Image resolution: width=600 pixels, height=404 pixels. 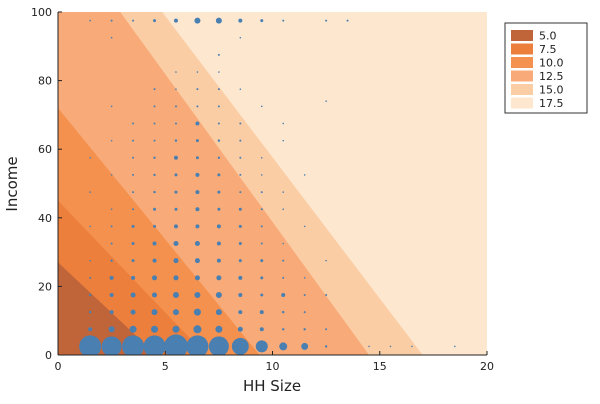 What do you see at coordinates (273, 366) in the screenshot?
I see `x-tick-label: 10` at bounding box center [273, 366].